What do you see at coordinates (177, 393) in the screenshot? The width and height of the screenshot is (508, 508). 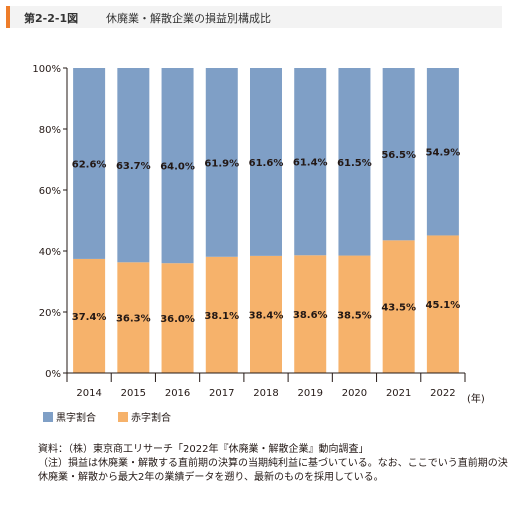 I see `x-tick-label: 2016` at bounding box center [177, 393].